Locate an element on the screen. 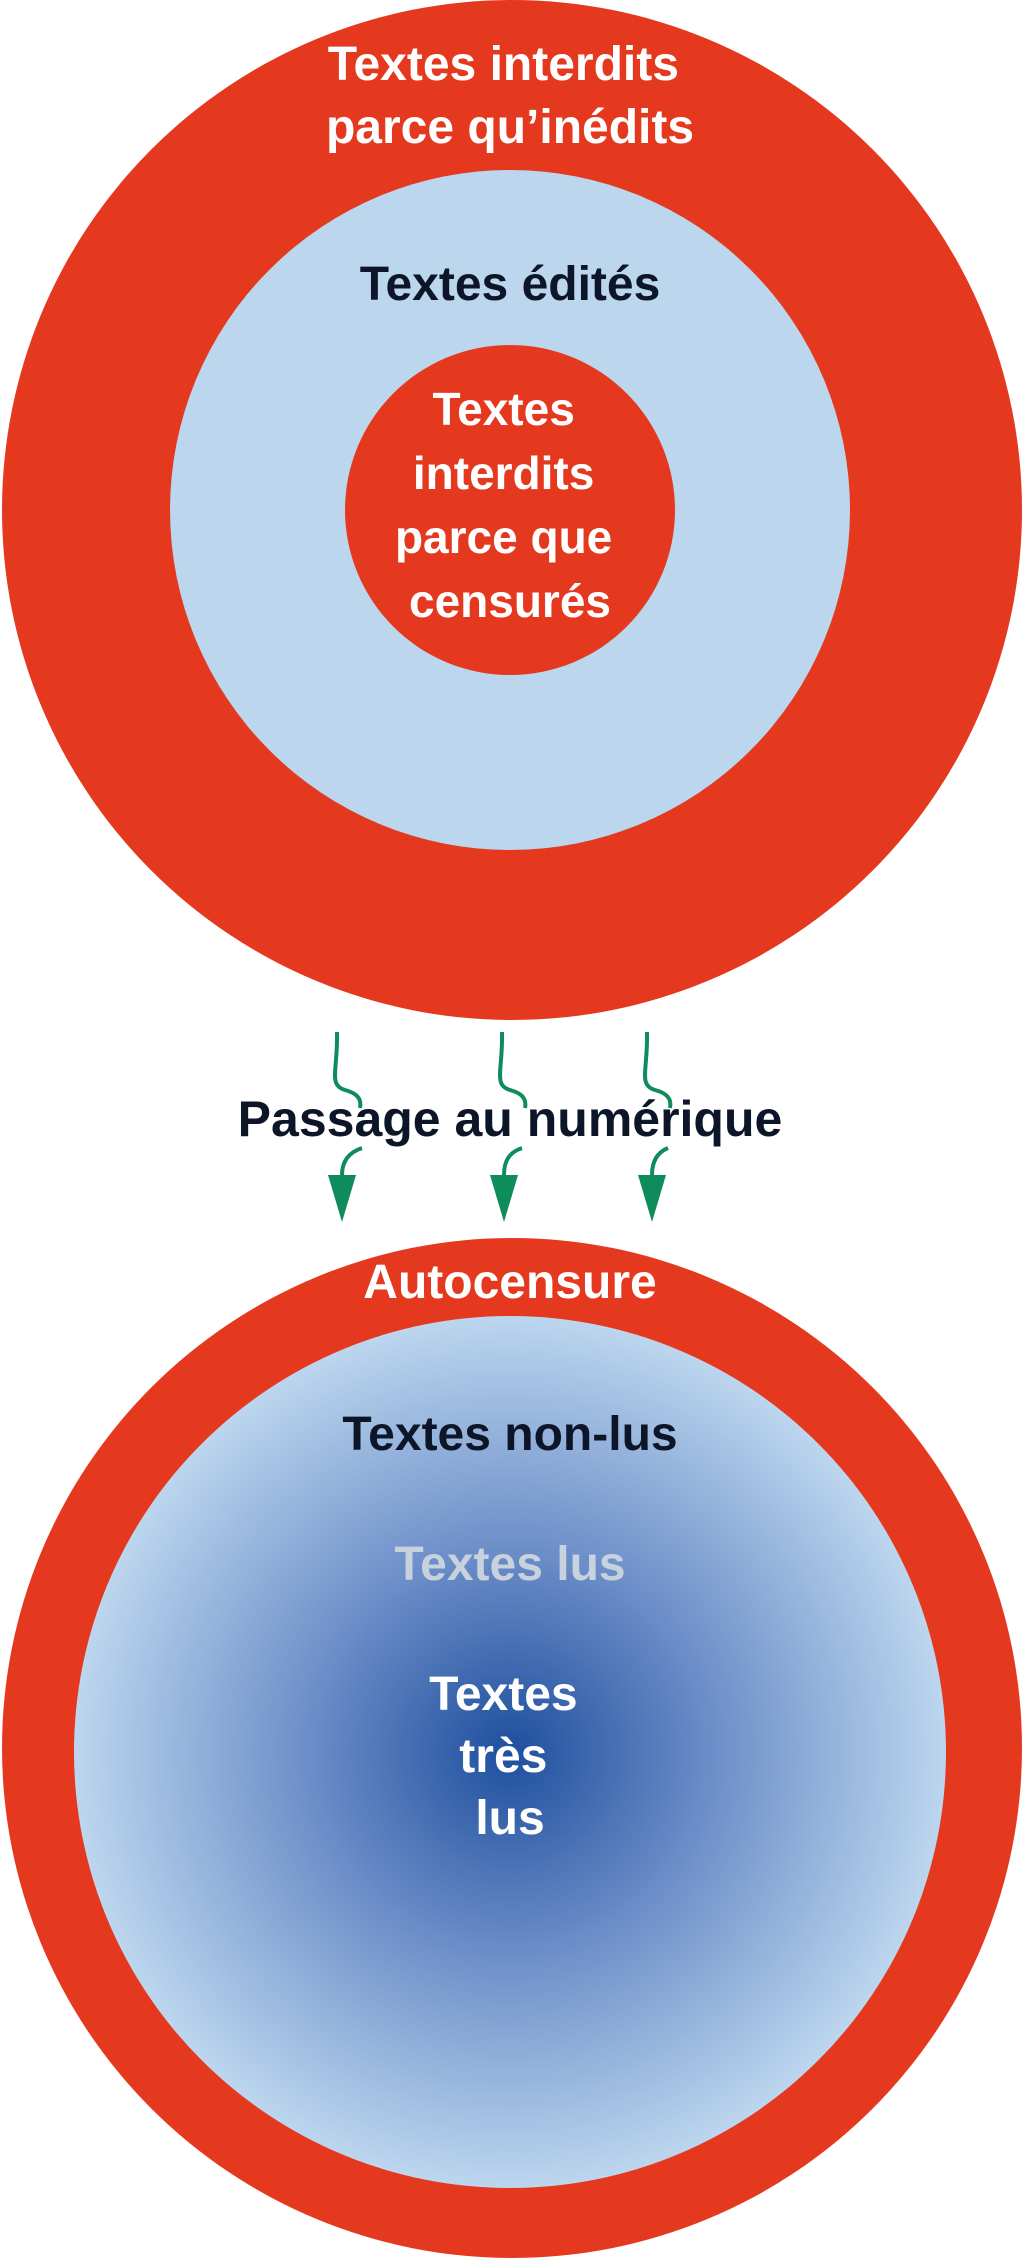 The width and height of the screenshot is (1026, 2260). zone-outer-label: Textes non-lus is located at coordinates (509, 1434).